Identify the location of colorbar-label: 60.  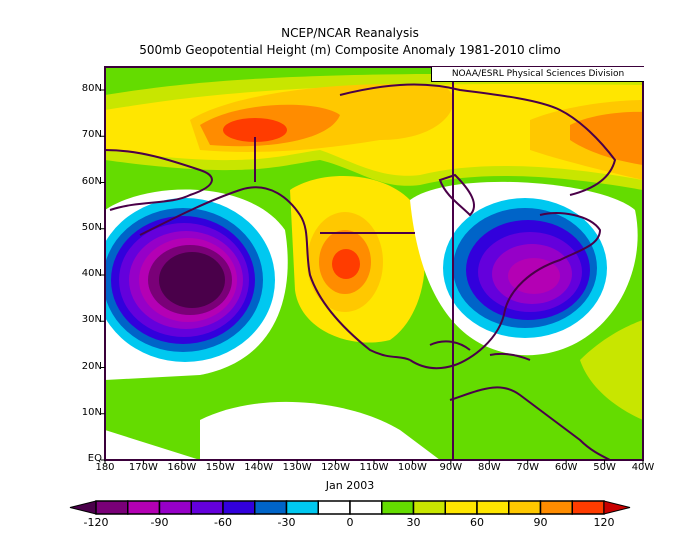
(477, 522).